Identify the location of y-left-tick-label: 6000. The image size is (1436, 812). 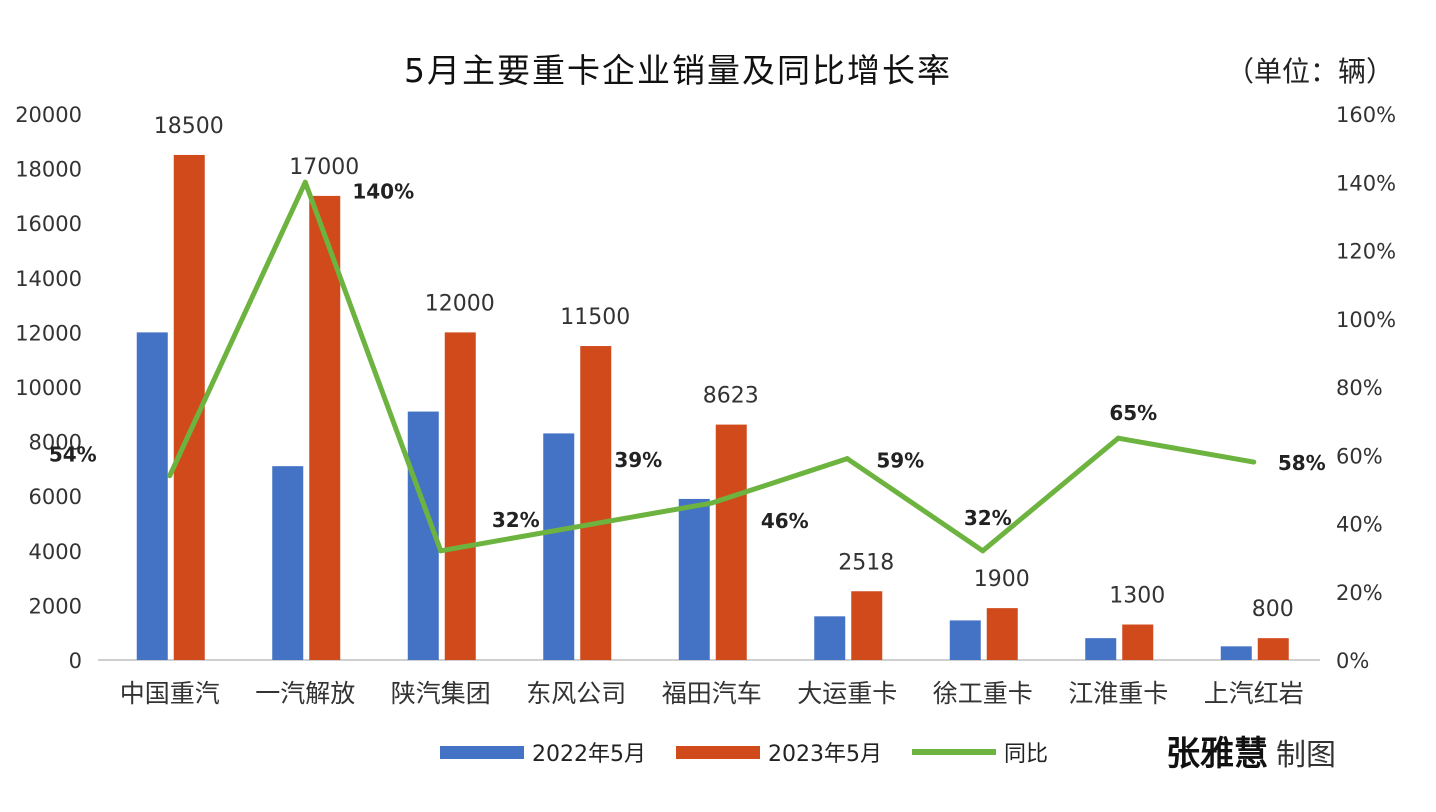
(55, 497).